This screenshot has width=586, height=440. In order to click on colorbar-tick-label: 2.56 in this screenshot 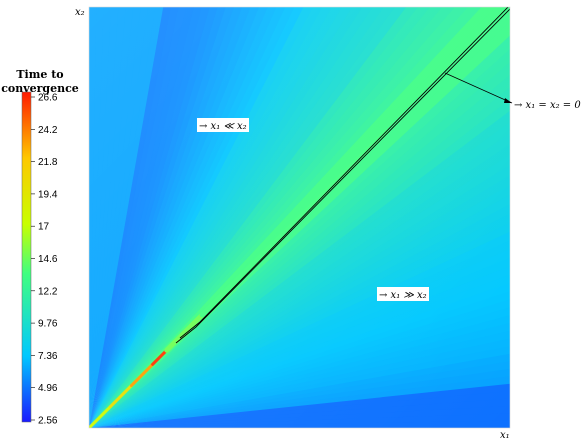, I will do `click(48, 421)`.